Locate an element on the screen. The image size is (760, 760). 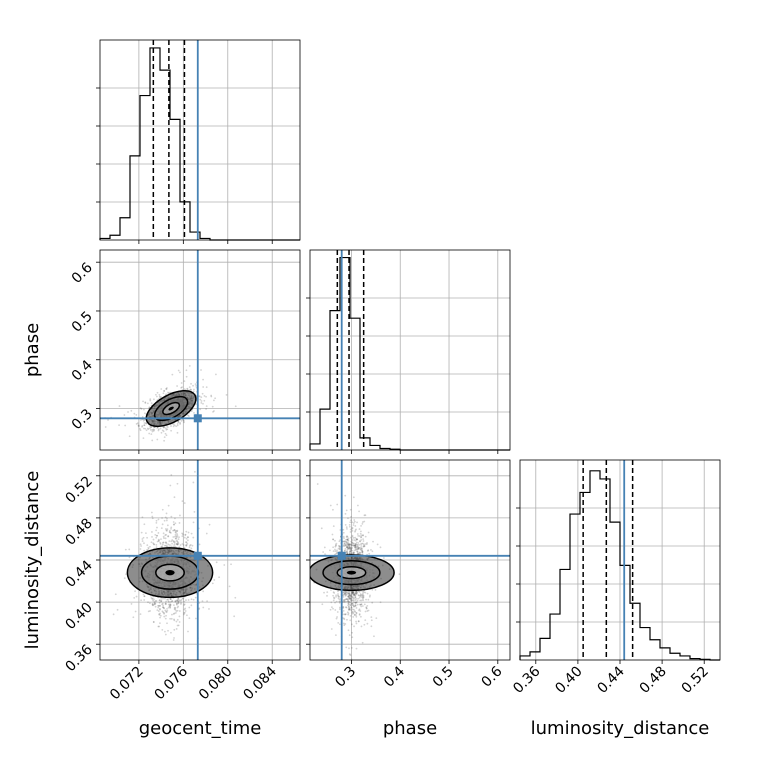
scatter-phase-vs-luminosity-distance-xtick-label-2: 0.5 is located at coordinates (443, 677).